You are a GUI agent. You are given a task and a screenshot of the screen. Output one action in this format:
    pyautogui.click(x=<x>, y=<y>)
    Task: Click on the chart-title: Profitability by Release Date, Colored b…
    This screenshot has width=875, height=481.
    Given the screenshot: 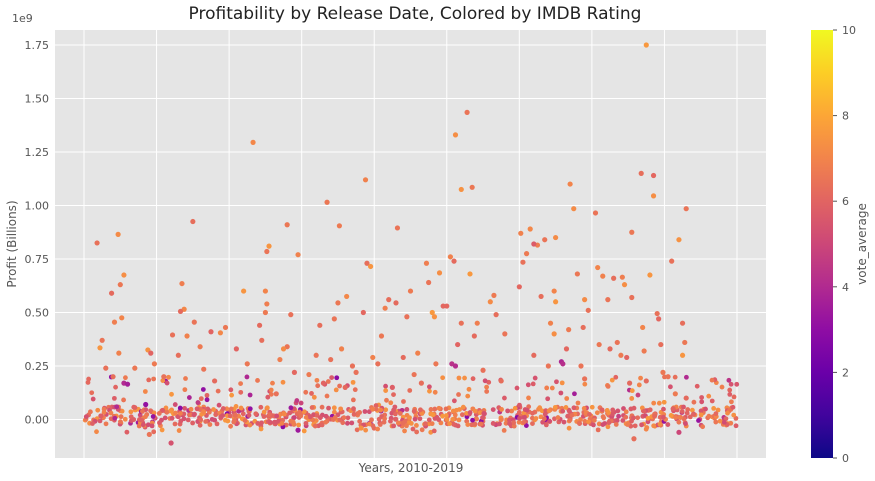 What is the action you would take?
    pyautogui.click(x=415, y=14)
    